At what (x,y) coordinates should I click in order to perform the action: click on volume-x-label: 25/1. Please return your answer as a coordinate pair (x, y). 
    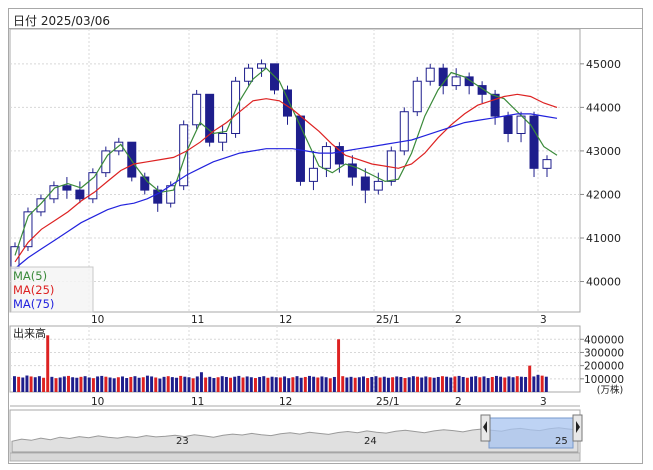
    Looking at the image, I should click on (388, 402).